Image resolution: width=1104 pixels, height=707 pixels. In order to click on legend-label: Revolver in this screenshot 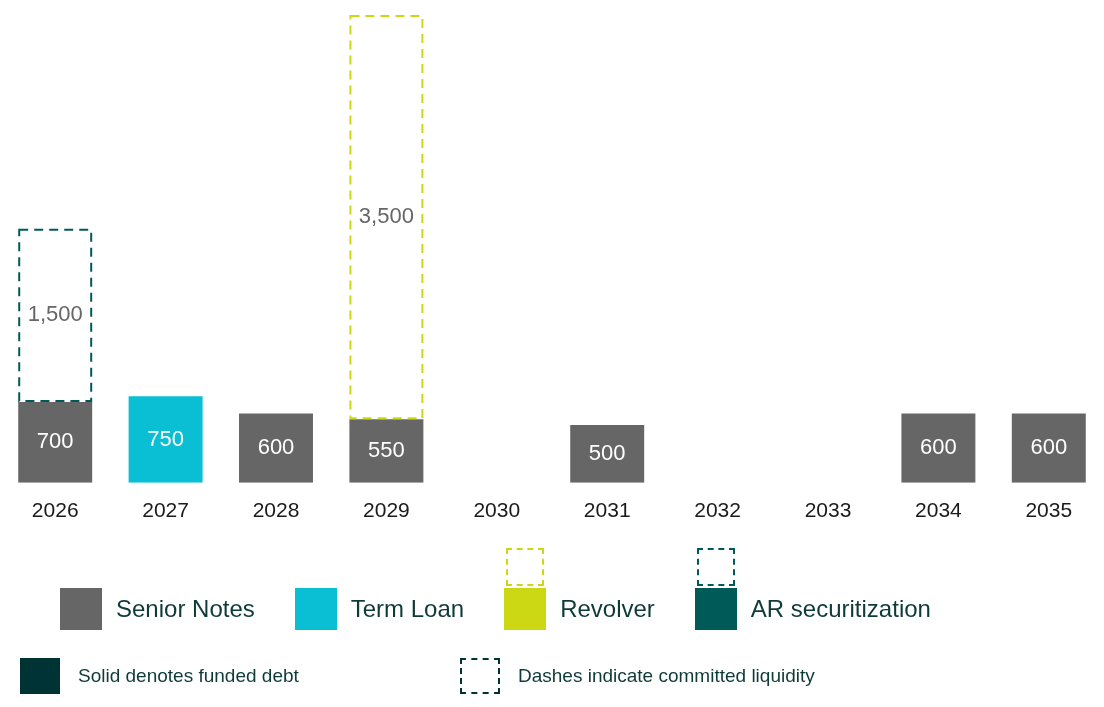, I will do `click(607, 609)`.